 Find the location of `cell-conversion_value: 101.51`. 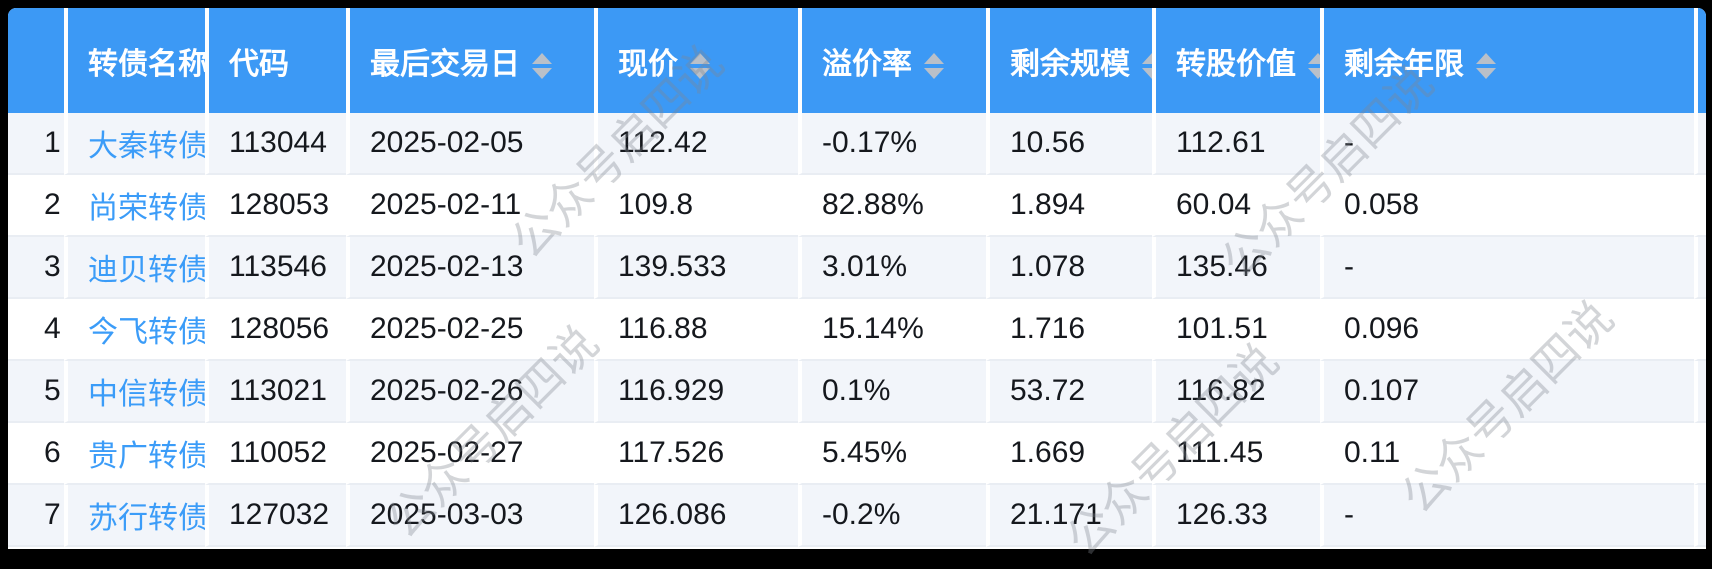

cell-conversion_value: 101.51 is located at coordinates (1236, 330).